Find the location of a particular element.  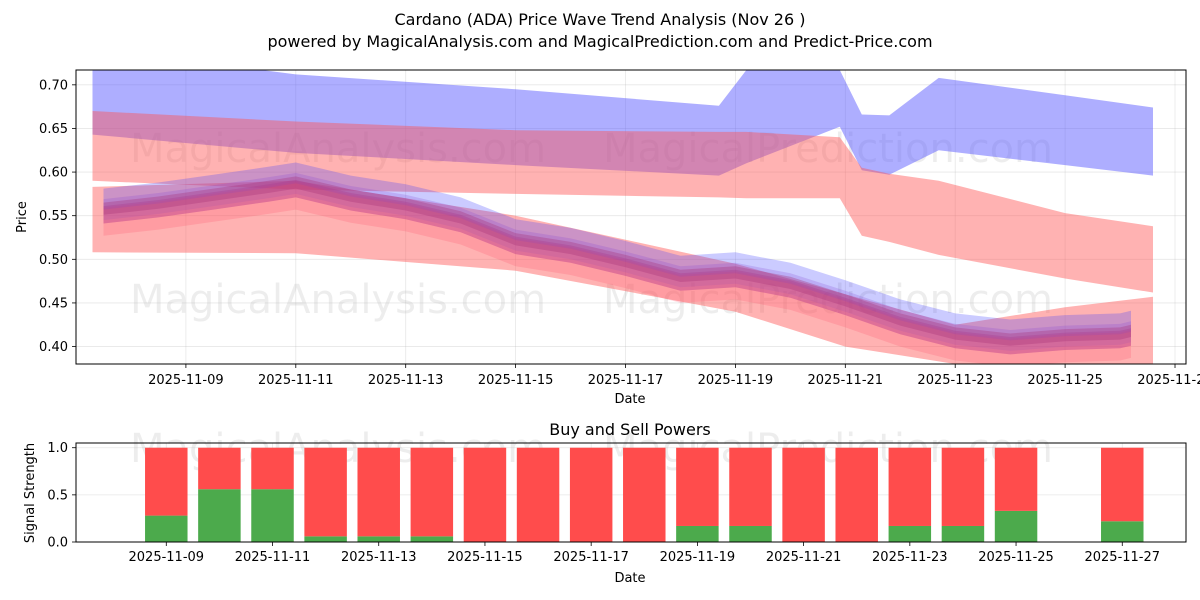

bottom-y-tick-label: 0.0 is located at coordinates (57, 543).